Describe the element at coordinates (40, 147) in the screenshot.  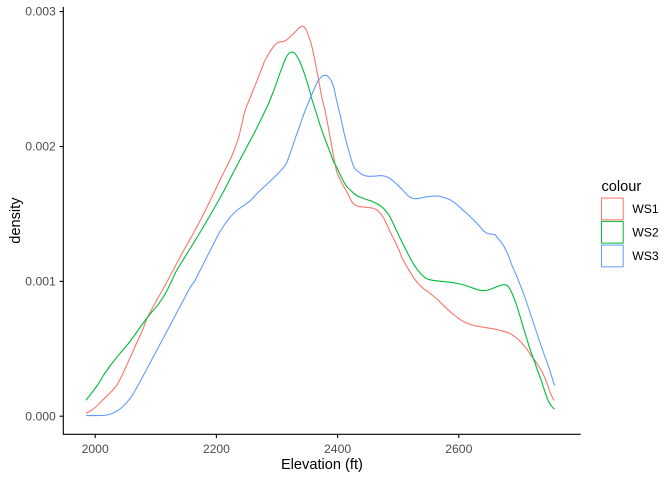
I see `svg-text: 0.002` at that location.